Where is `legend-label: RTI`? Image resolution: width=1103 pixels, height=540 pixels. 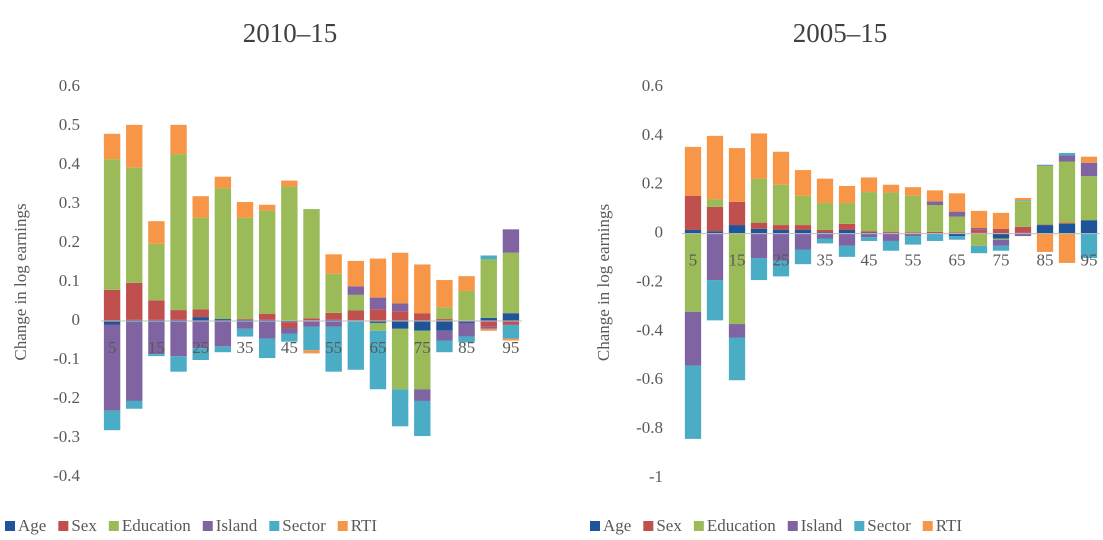 legend-label: RTI is located at coordinates (949, 525).